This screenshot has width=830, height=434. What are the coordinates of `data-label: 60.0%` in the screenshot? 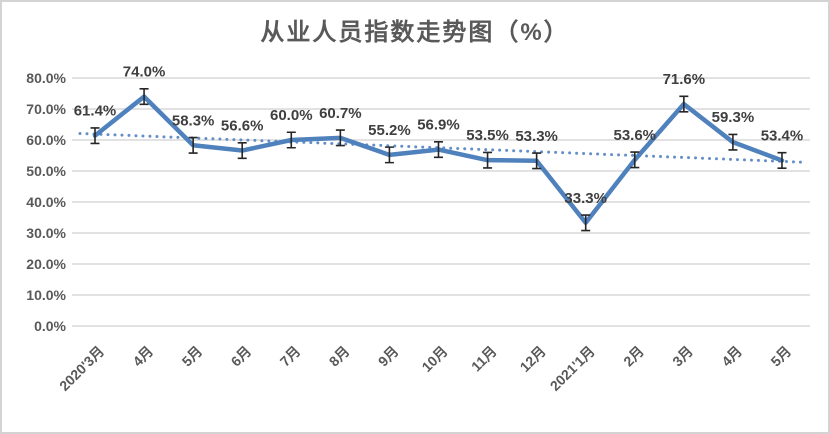 It's located at (291, 115).